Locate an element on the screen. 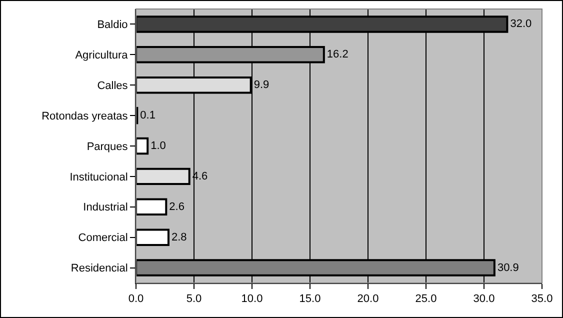 The image size is (563, 318). y-tick-label: Parques is located at coordinates (107, 146).